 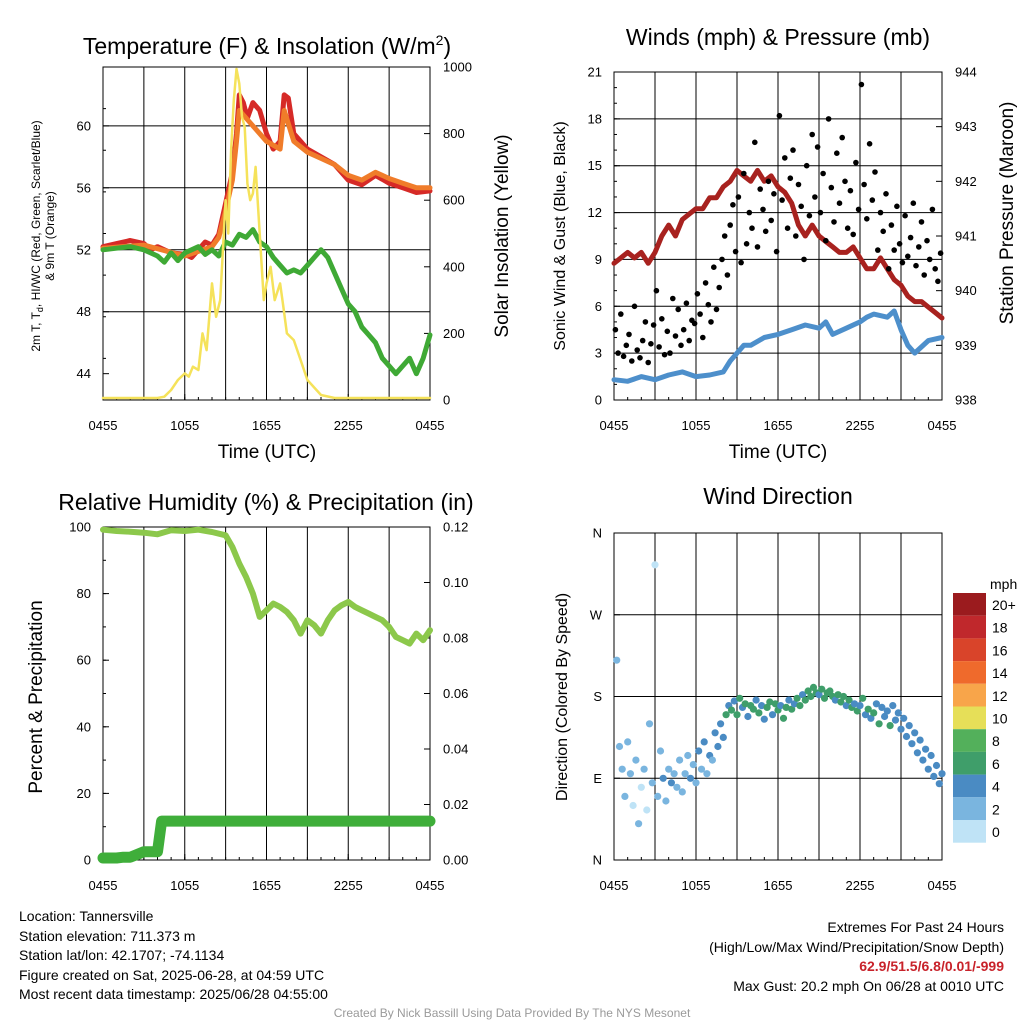 I want to click on plot-border, so click(x=778, y=236).